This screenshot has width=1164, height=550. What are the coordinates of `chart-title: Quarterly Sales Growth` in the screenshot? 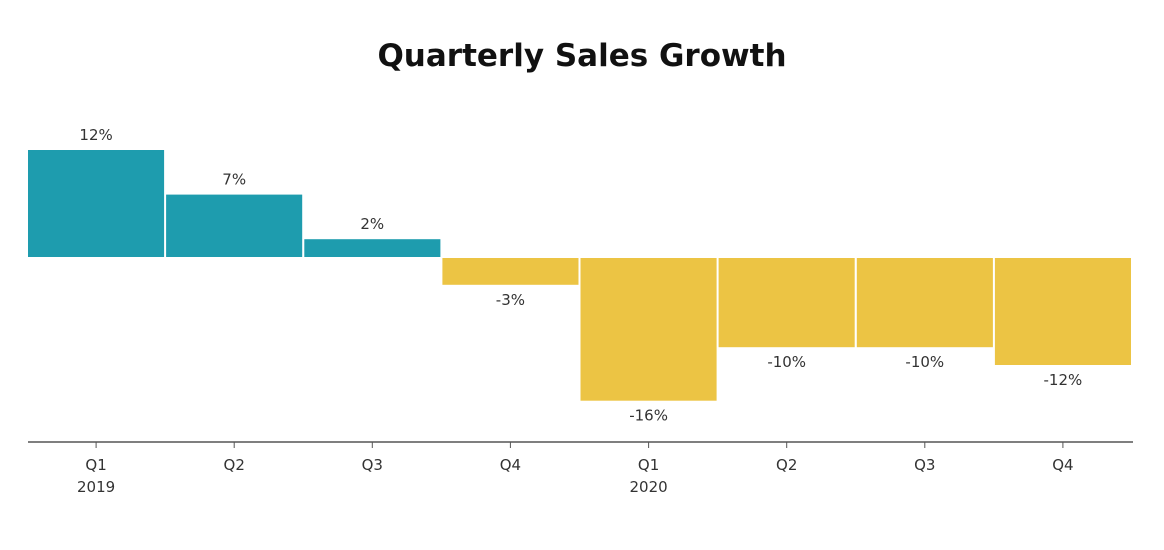 It's located at (582, 56).